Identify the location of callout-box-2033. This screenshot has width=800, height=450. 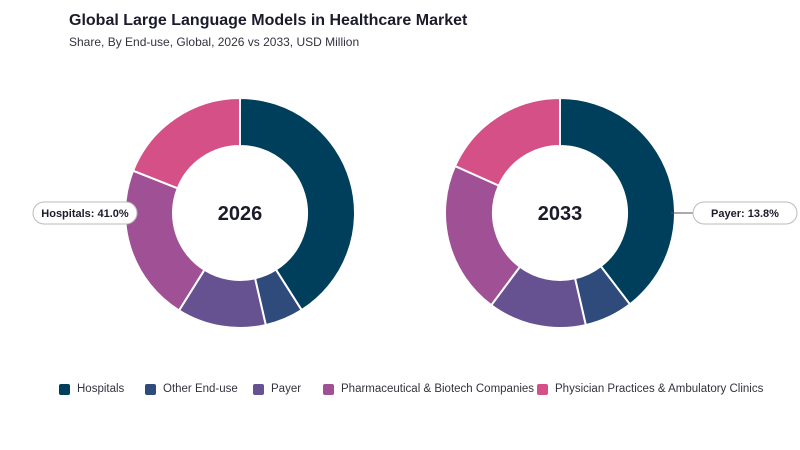
(745, 213).